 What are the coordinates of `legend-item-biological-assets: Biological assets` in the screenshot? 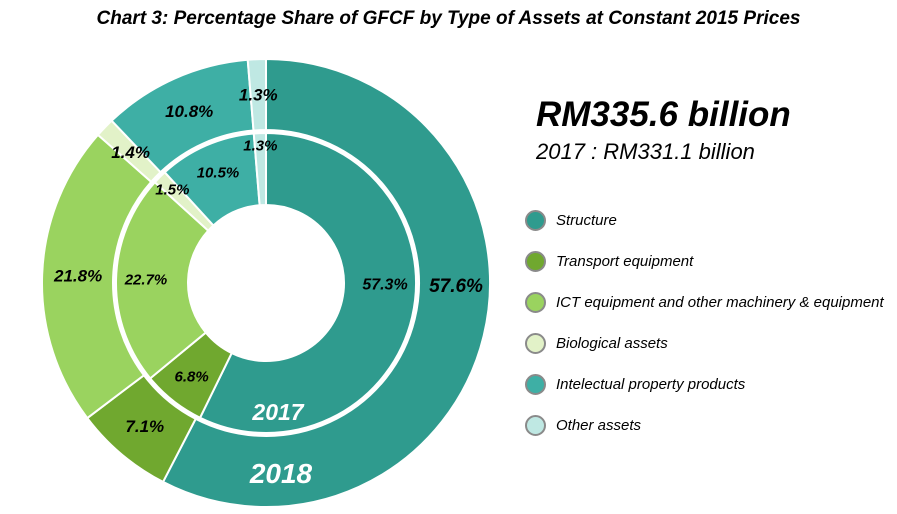 It's located at (704, 343).